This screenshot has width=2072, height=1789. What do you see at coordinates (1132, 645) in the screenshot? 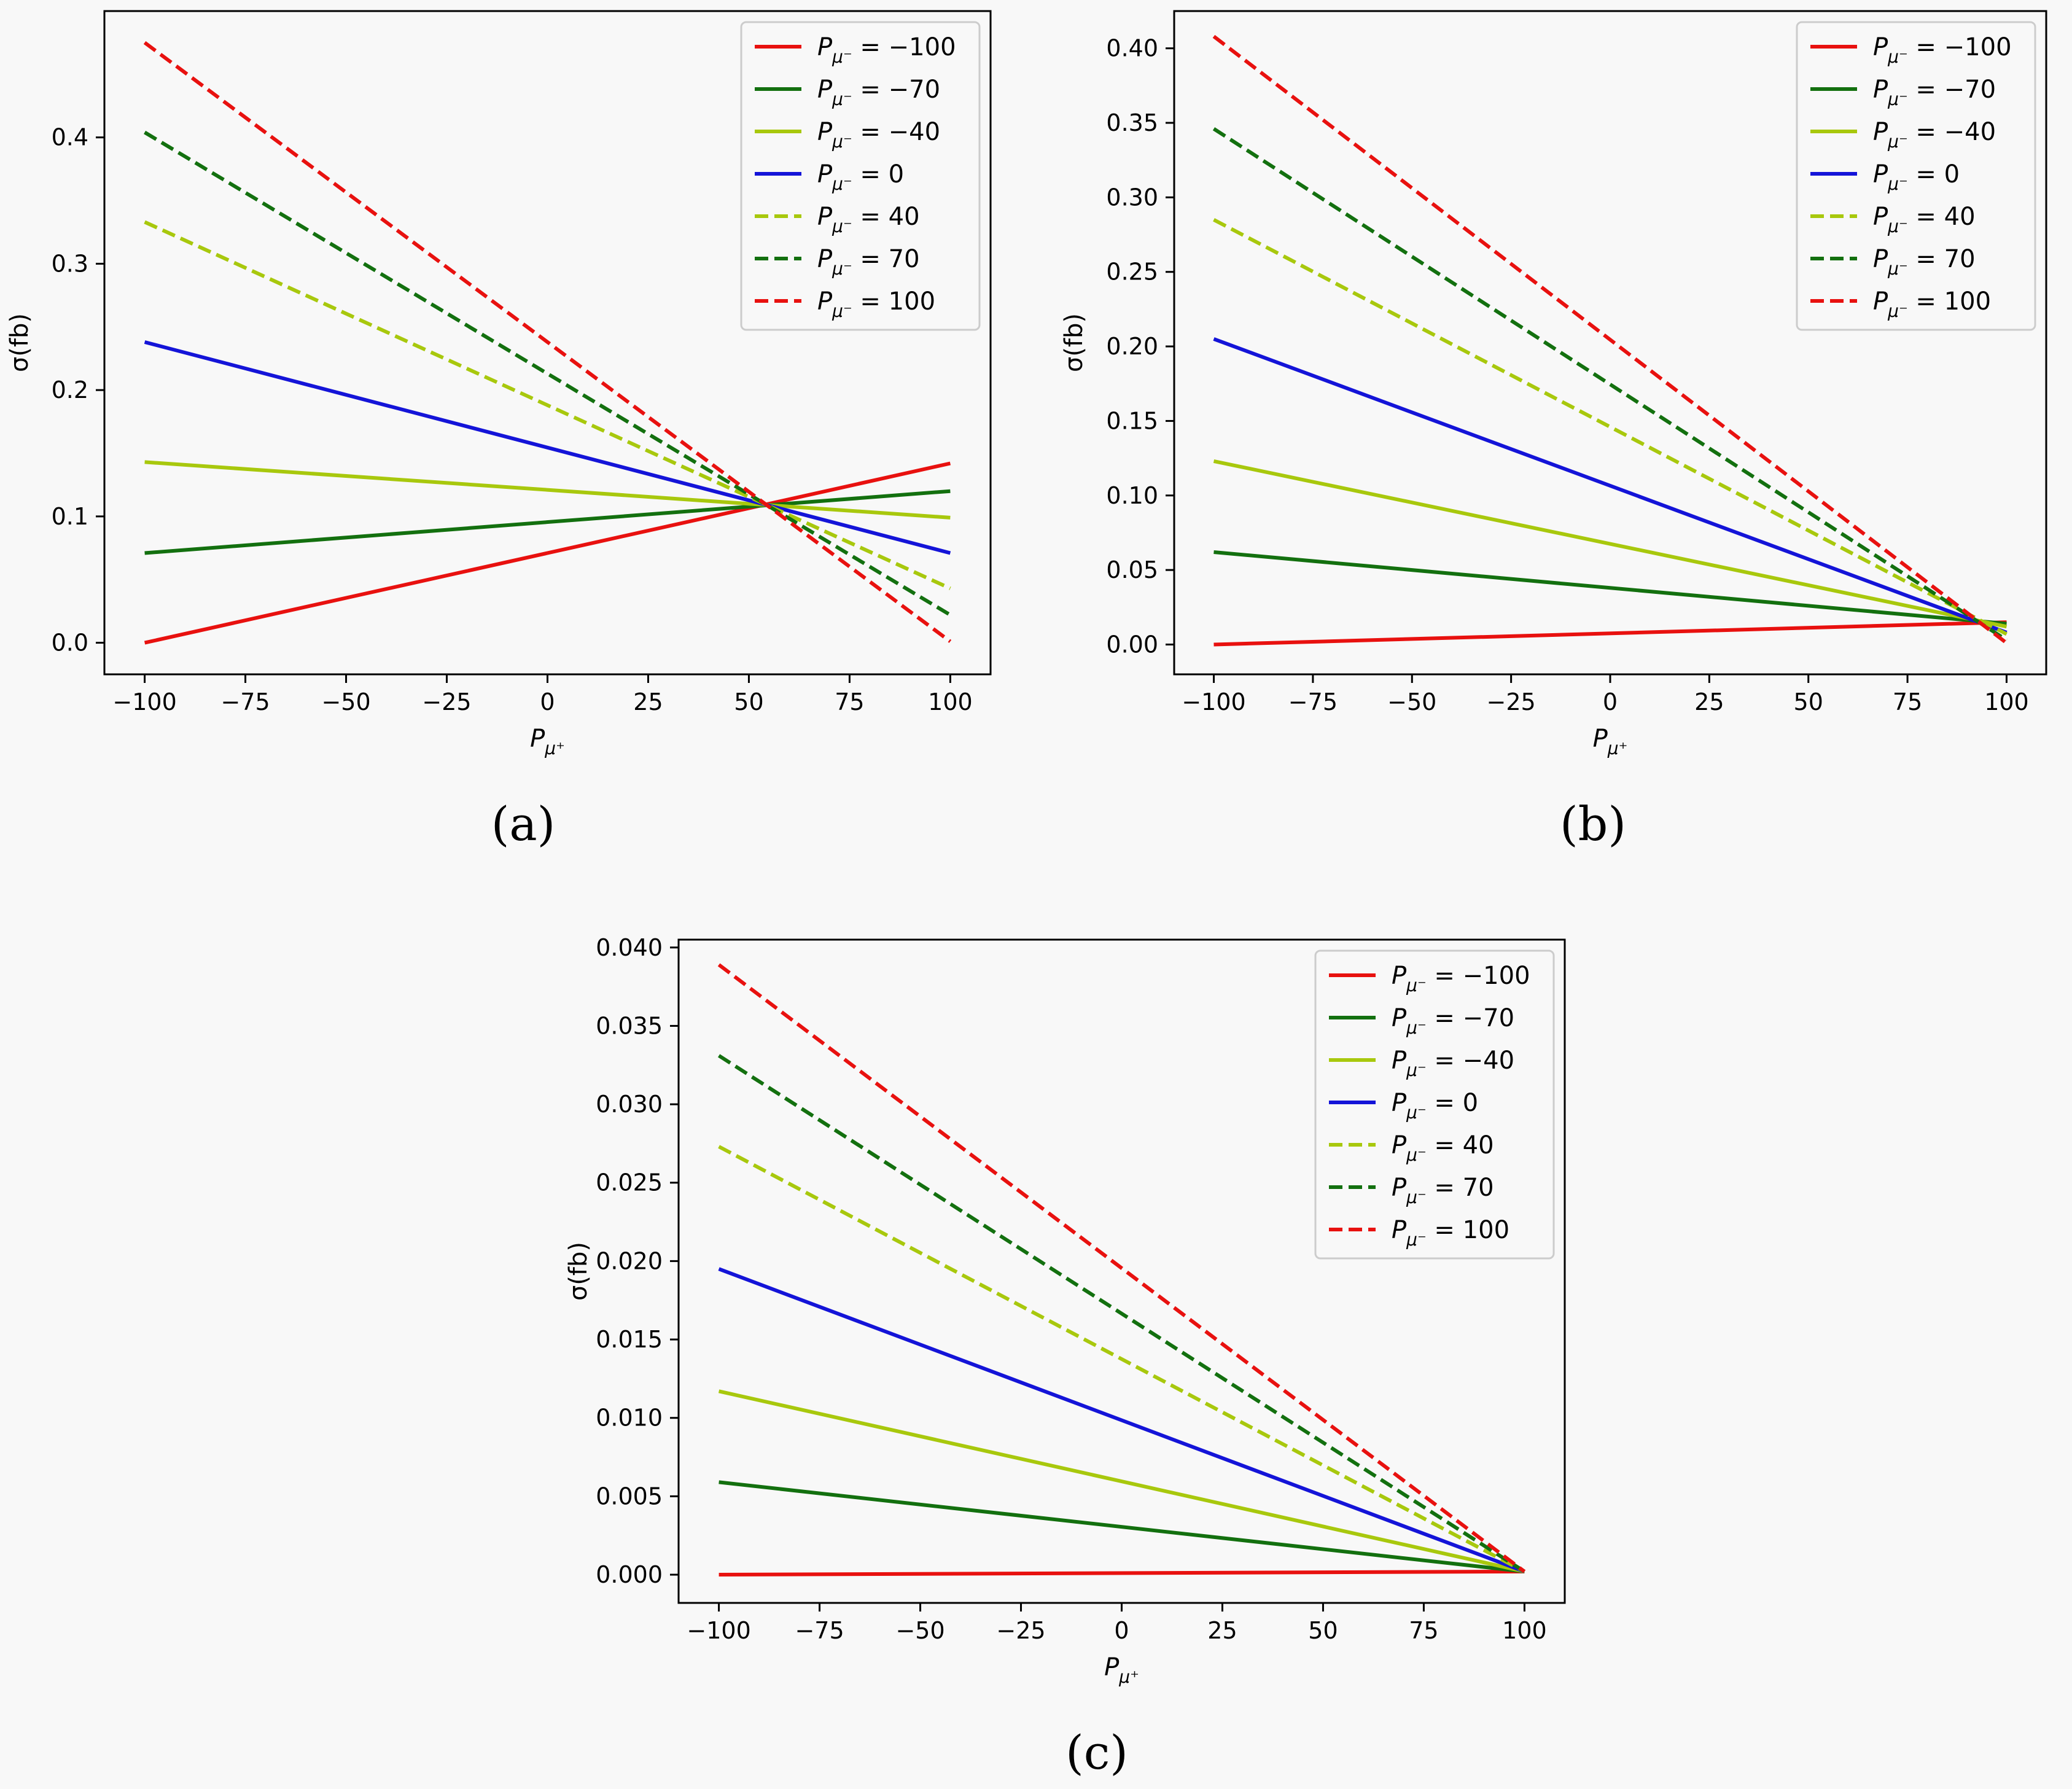
I see `y-tick-label: 0.00` at bounding box center [1132, 645].